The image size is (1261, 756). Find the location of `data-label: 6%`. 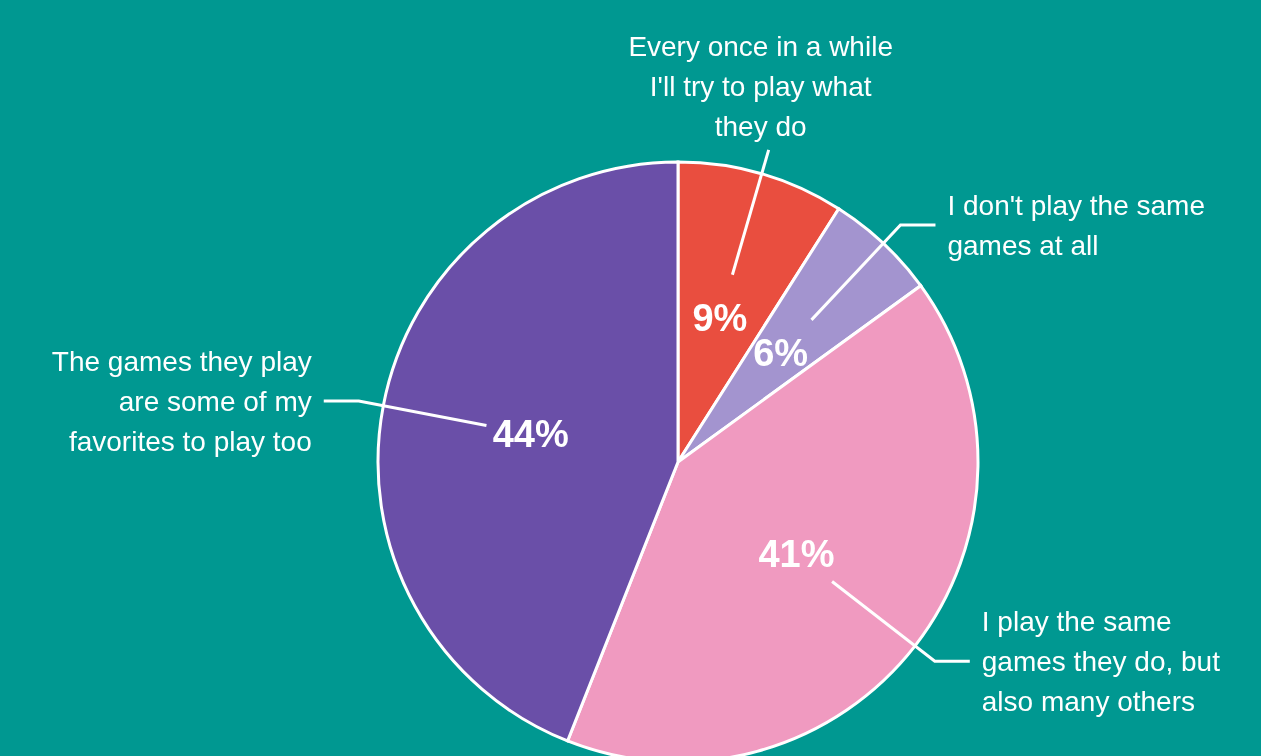

data-label: 6% is located at coordinates (781, 352).